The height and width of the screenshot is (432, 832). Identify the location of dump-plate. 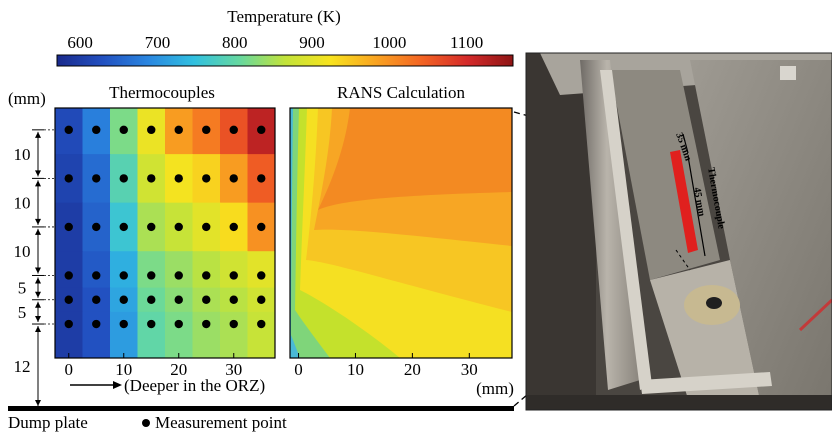
(261, 408).